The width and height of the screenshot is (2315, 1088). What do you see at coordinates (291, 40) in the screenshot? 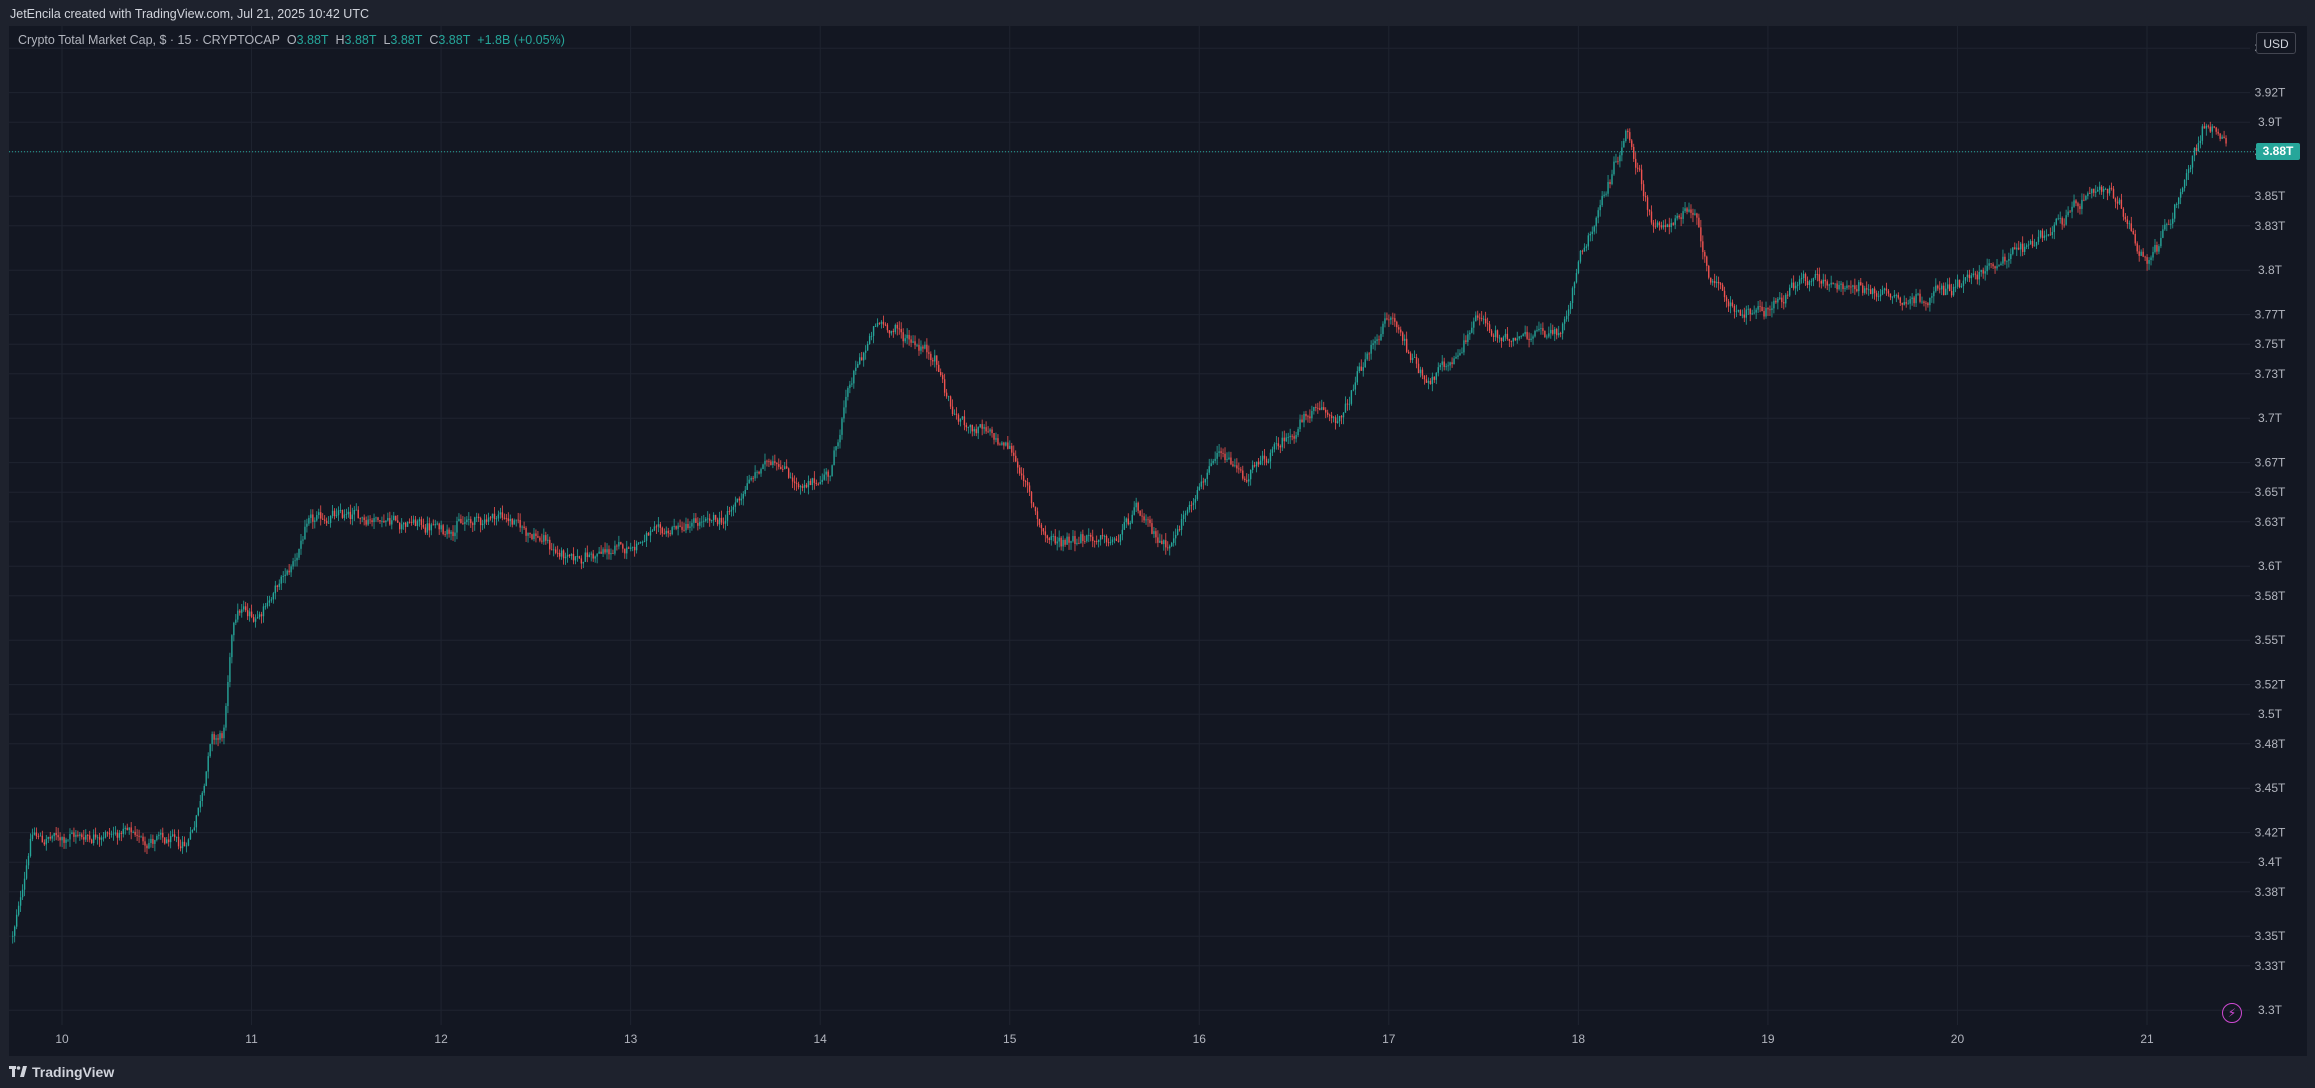
I see `legend-open-label: O` at bounding box center [291, 40].